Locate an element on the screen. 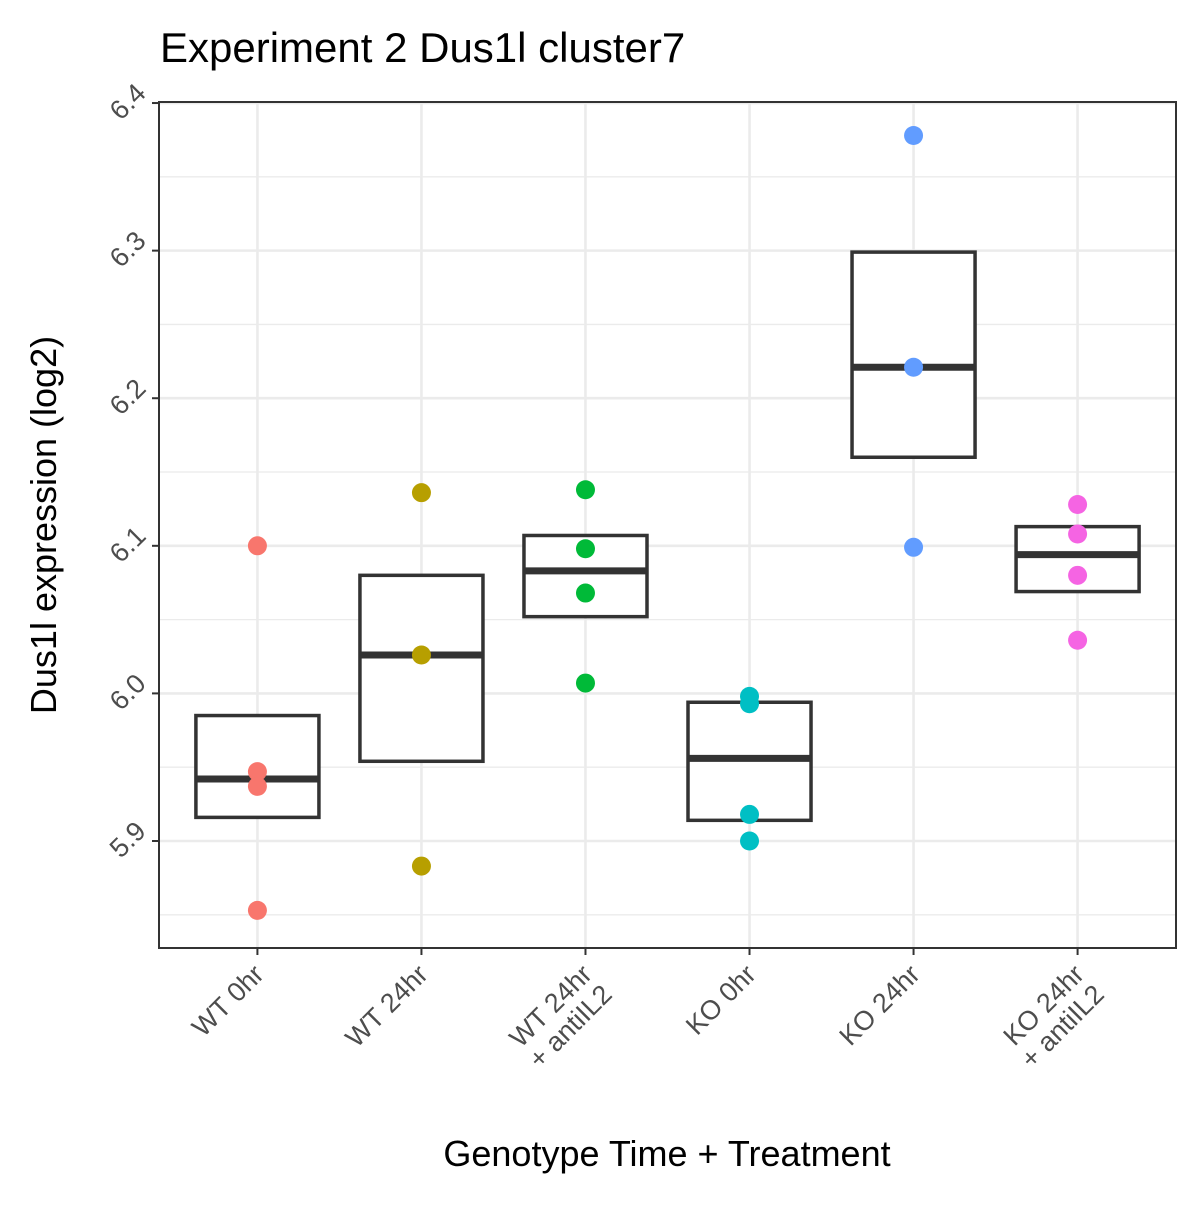 The image size is (1200, 1205). y-axis-label: Dus1l expression (log2) is located at coordinates (43, 525).